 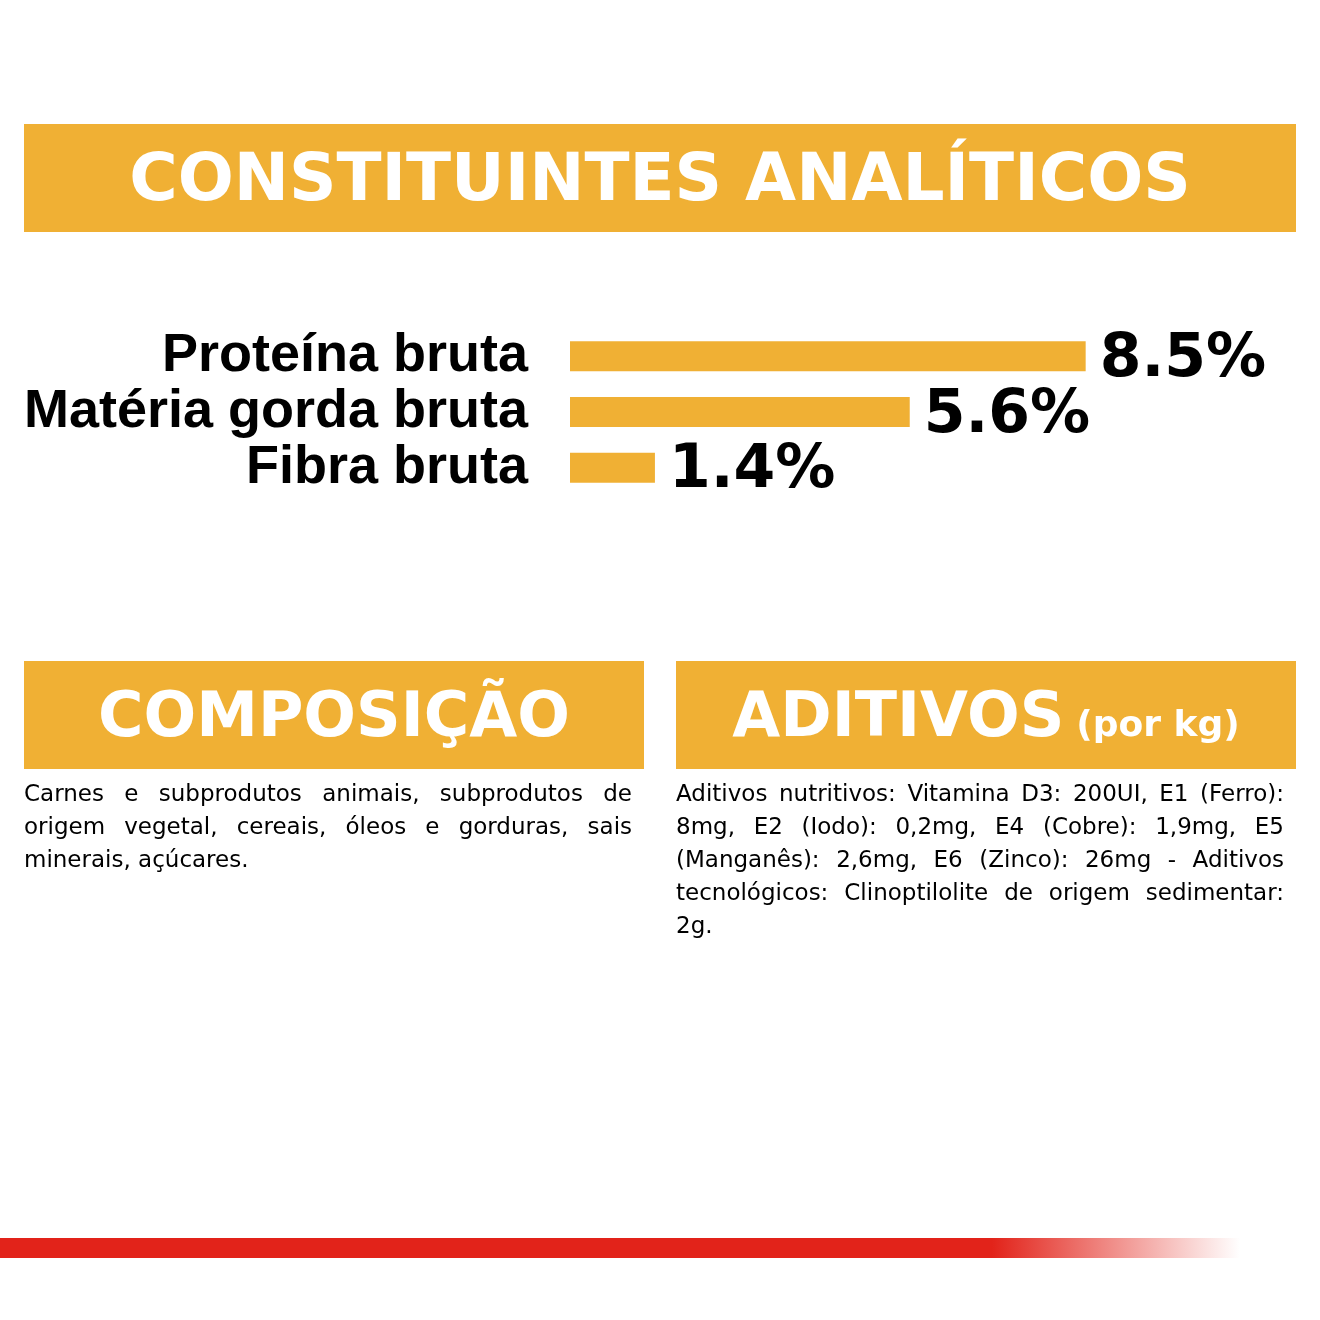 I want to click on text: ADITIVOS, so click(x=898, y=714).